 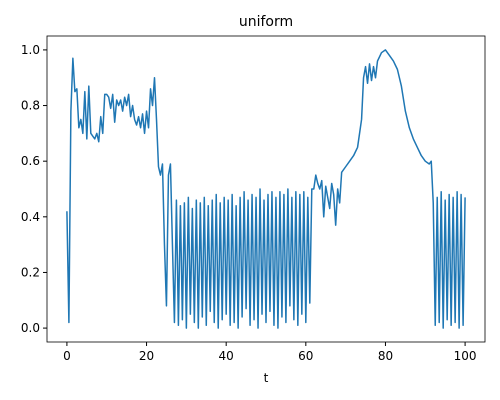 I want to click on x-tick-label: 100, so click(x=465, y=356).